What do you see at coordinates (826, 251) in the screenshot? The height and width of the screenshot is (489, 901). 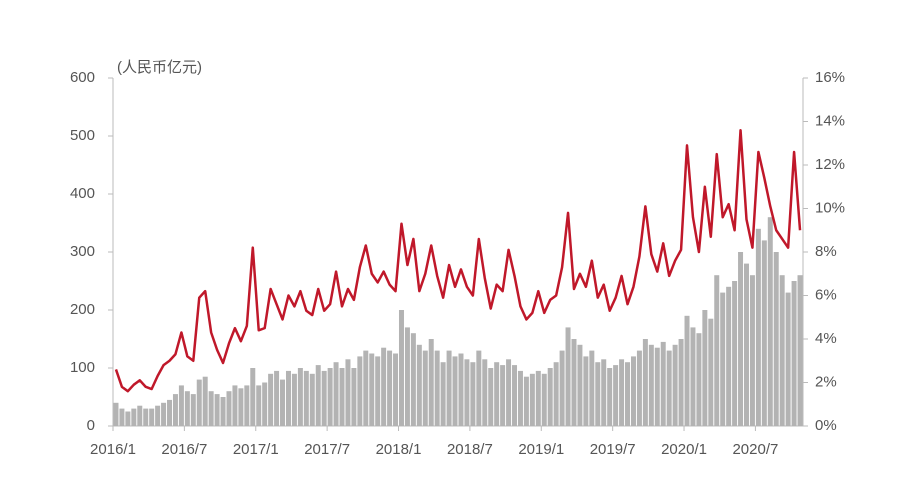 I see `y2-tick-label: 8%` at bounding box center [826, 251].